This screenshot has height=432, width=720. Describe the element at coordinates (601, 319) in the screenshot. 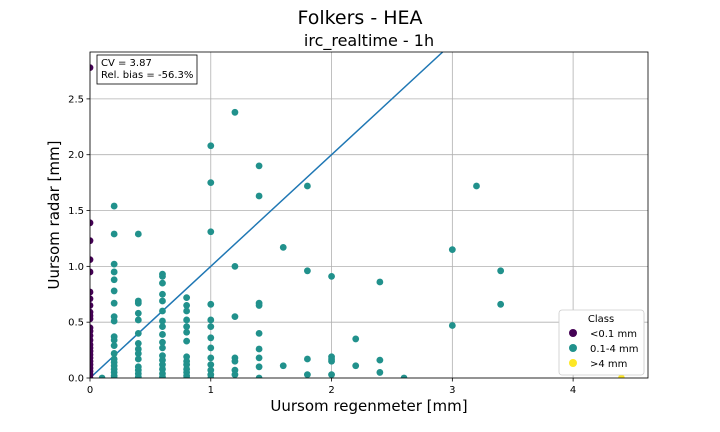

I see `legend-title: Class` at that location.